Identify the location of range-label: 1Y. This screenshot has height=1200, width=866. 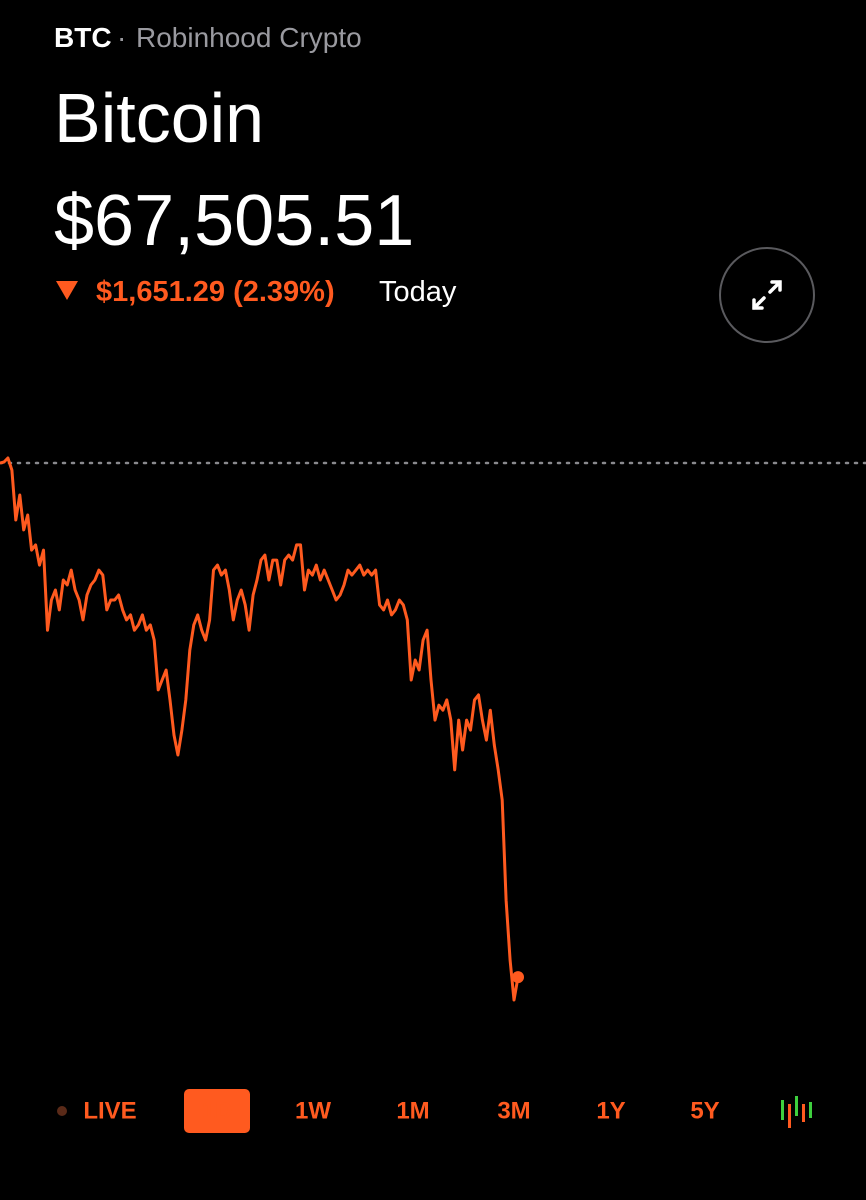
(610, 1110).